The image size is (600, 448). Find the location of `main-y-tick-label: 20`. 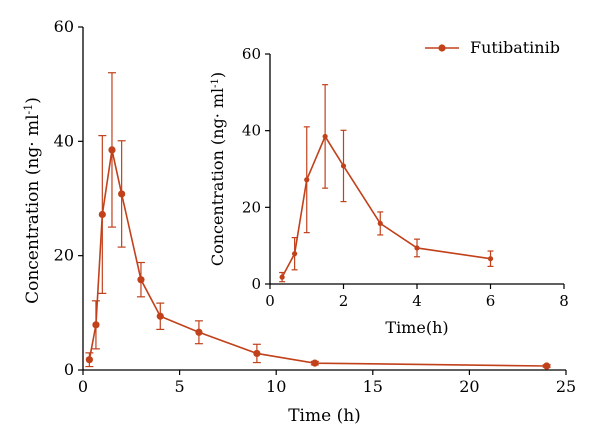

main-y-tick-label: 20 is located at coordinates (64, 255).